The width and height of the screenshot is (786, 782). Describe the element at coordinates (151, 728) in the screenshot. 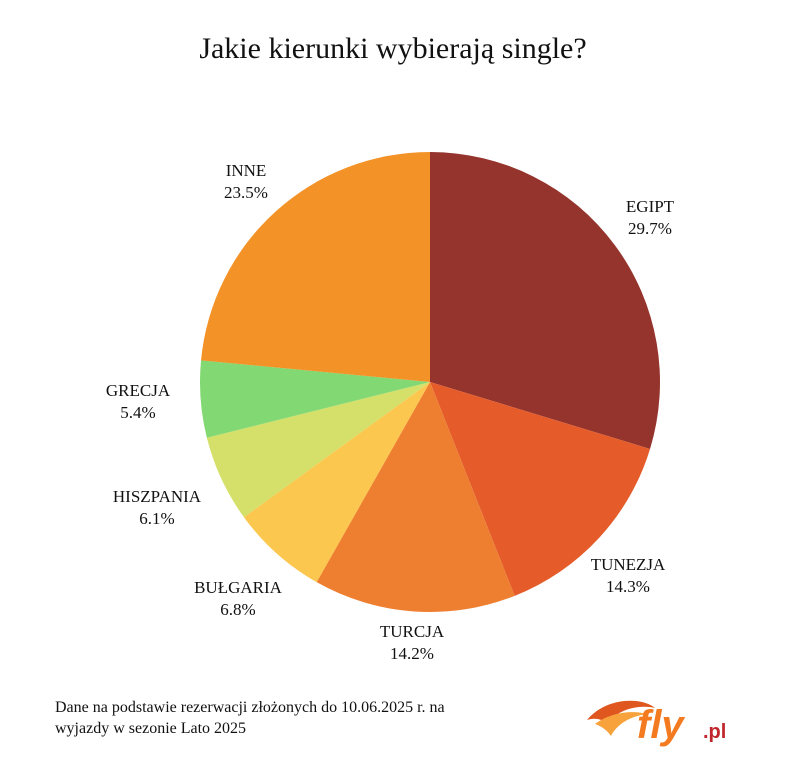

I see `footer-line-2: wyjazdy w sezonie Lato 2025` at that location.